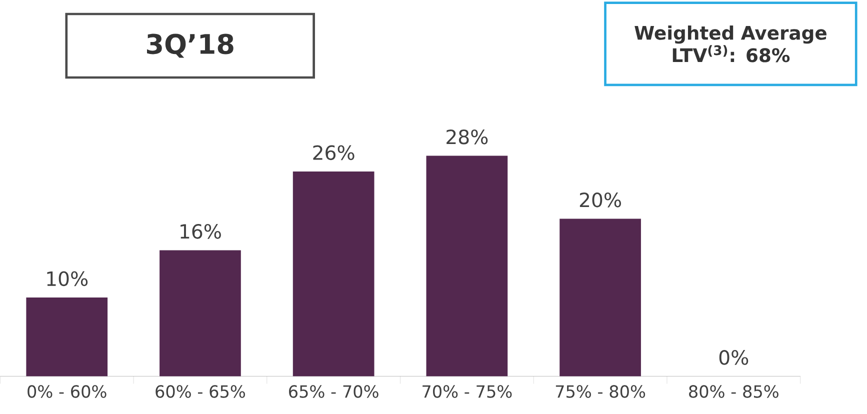 The image size is (867, 414). What do you see at coordinates (190, 46) in the screenshot?
I see `chart-title: 3Q’18` at bounding box center [190, 46].